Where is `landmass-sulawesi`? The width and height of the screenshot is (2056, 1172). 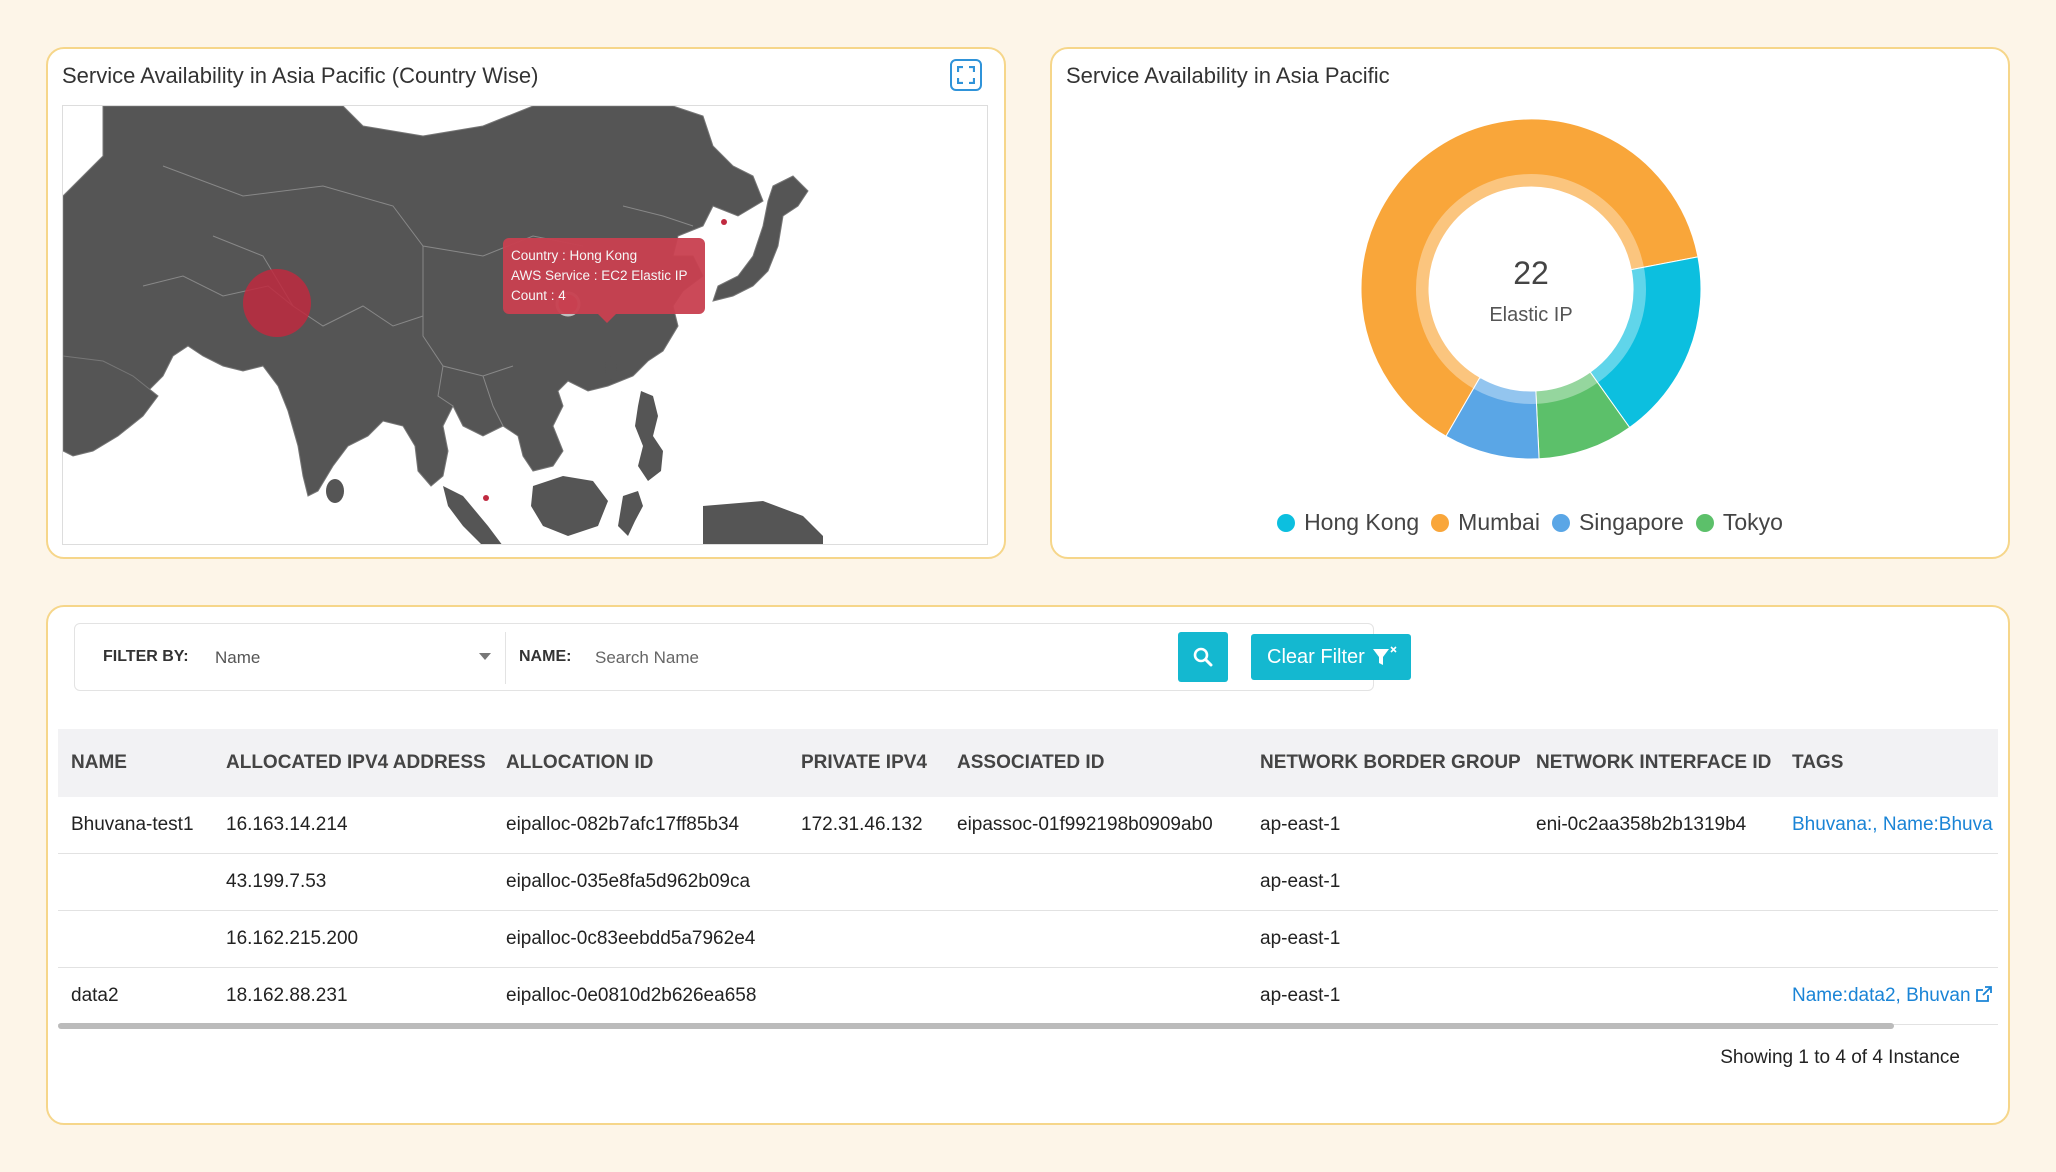 landmass-sulawesi is located at coordinates (630, 513).